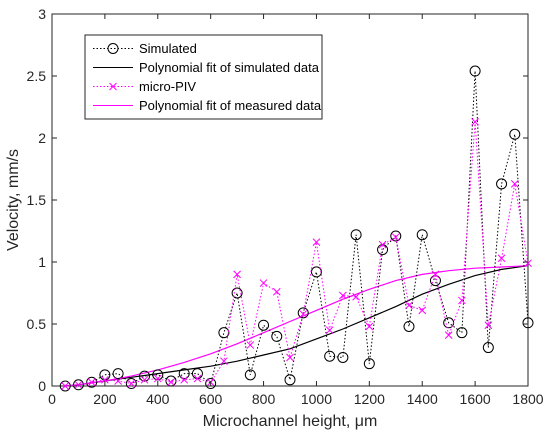 Image resolution: width=550 pixels, height=438 pixels. I want to click on legend-label: Polynomial fit of measured data, so click(230, 105).